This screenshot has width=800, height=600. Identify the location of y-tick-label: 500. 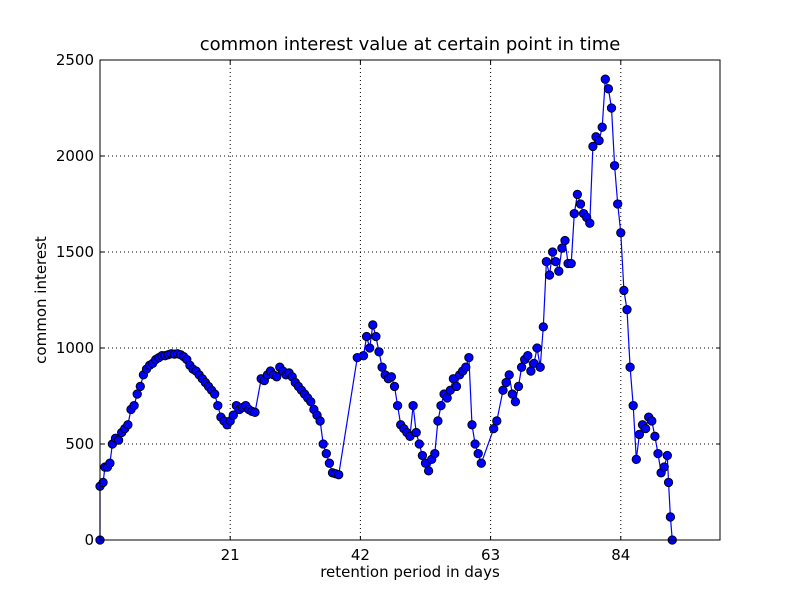
(79, 444).